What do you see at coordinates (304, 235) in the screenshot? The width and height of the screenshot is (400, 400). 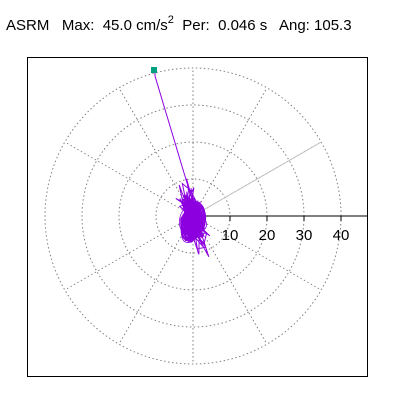 I see `tick-label: 30` at bounding box center [304, 235].